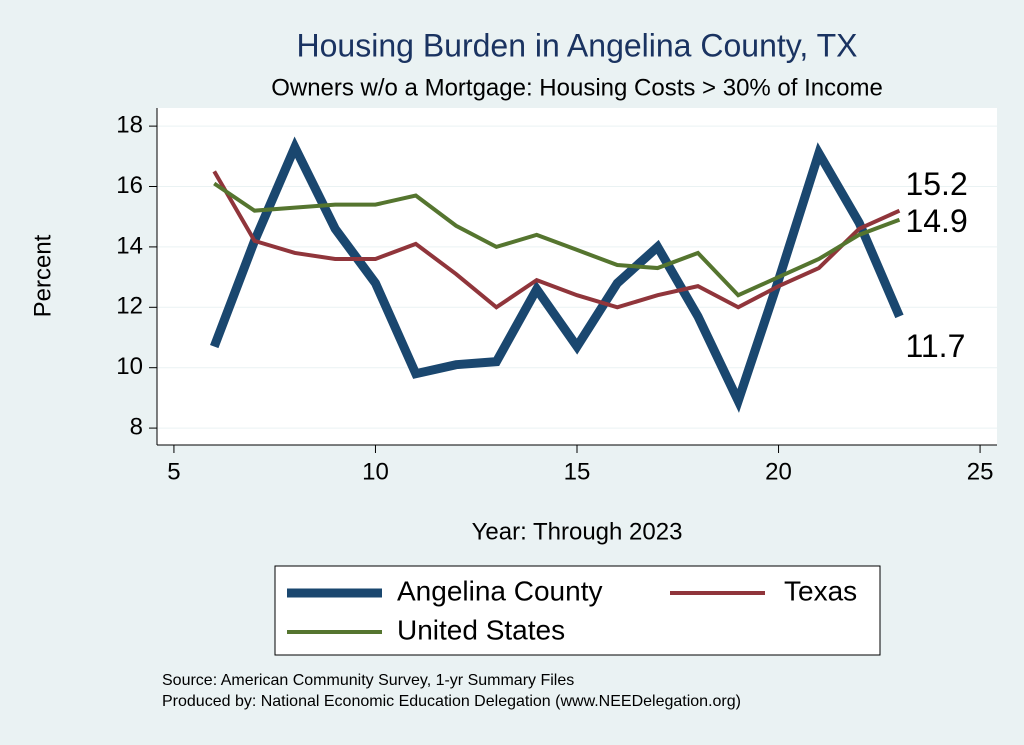 The height and width of the screenshot is (745, 1024). Describe the element at coordinates (820, 590) in the screenshot. I see `legend-label: Texas` at that location.